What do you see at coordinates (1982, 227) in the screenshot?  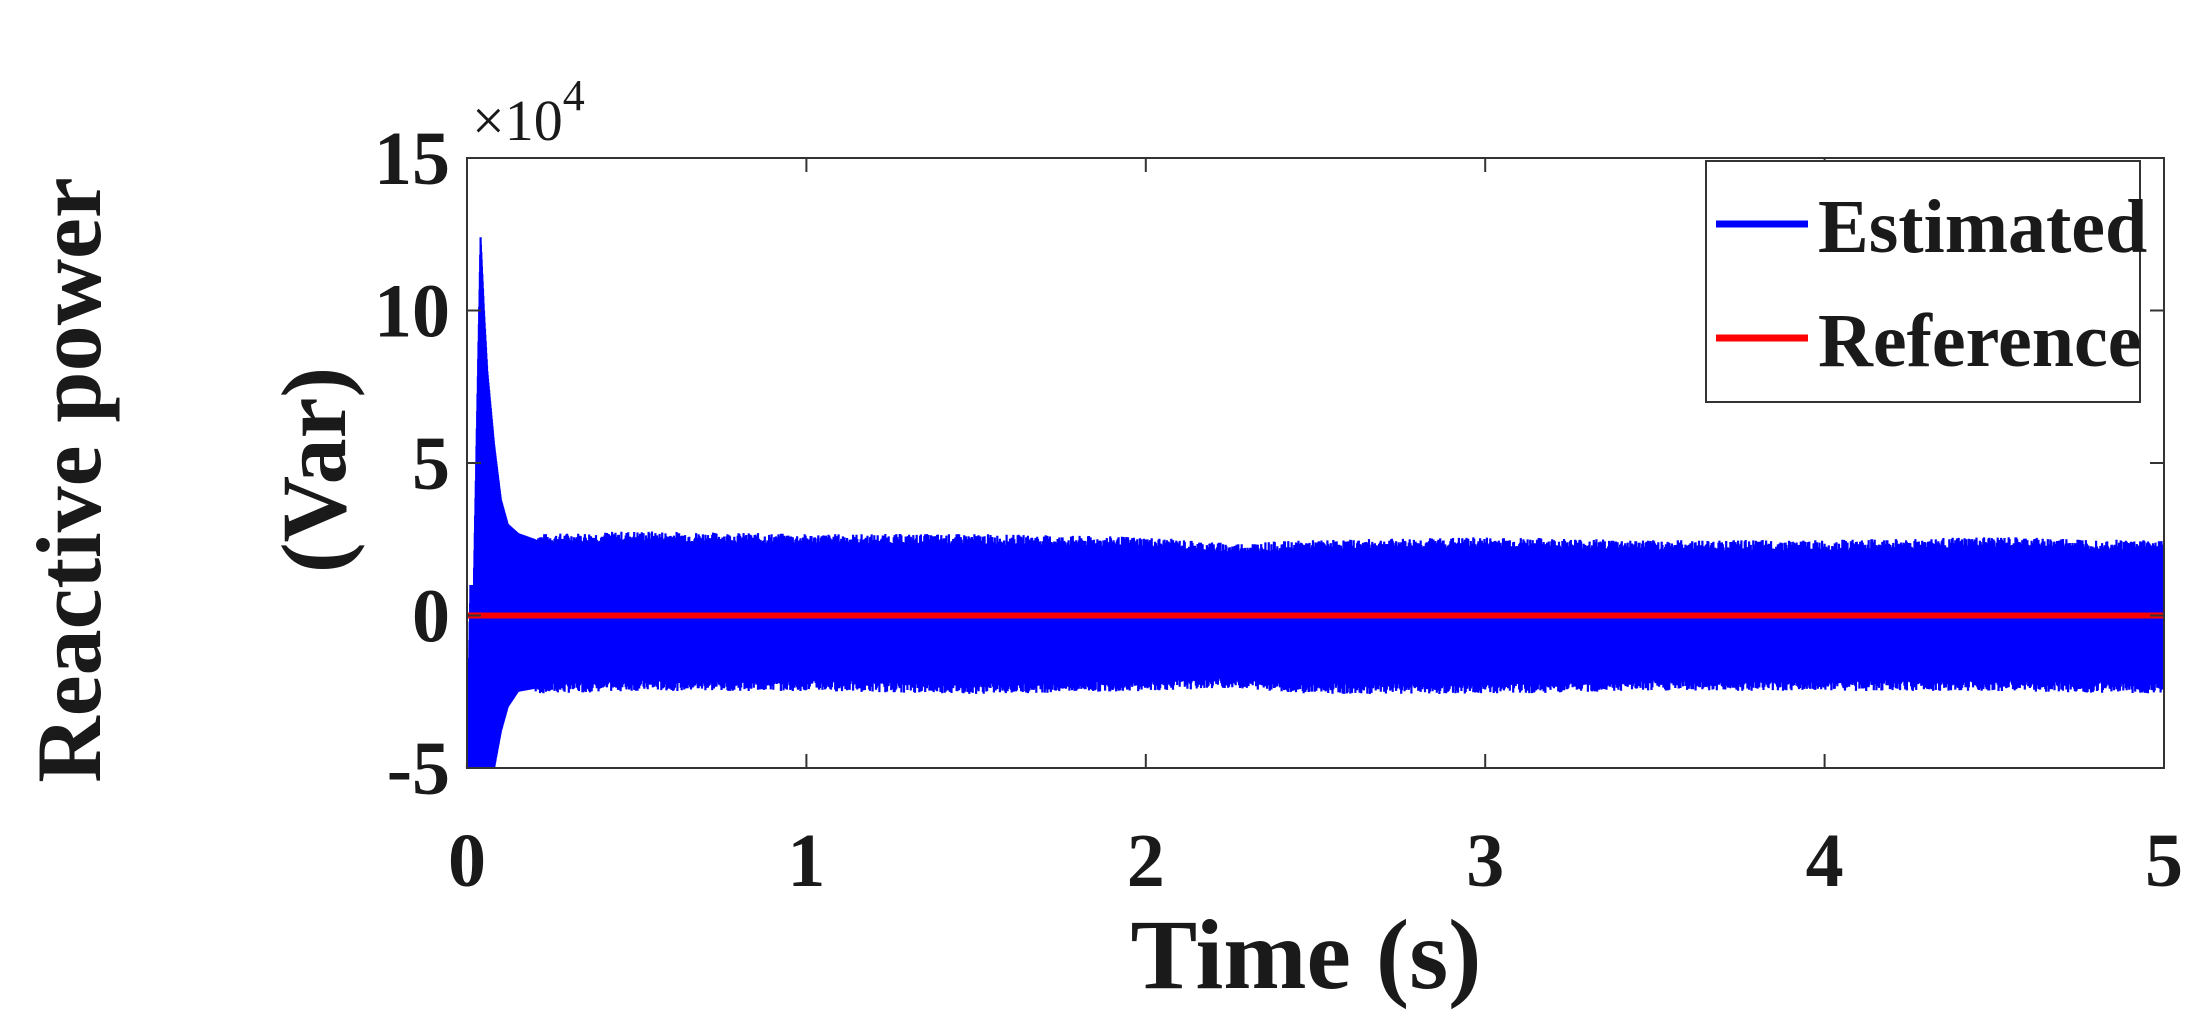 I see `legend-label-estimated: Estimated` at bounding box center [1982, 227].